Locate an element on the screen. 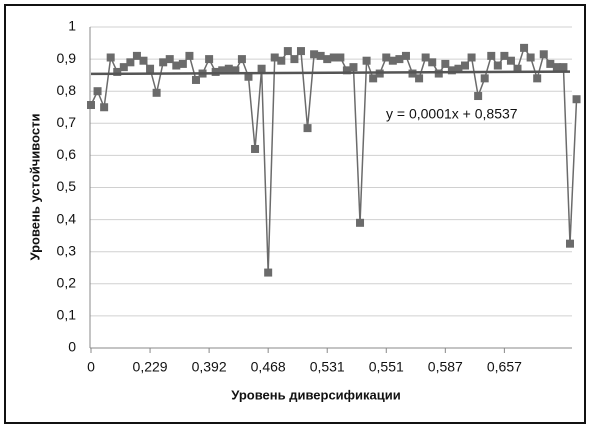 Image resolution: width=591 pixels, height=429 pixels. y-tick-label: 0,8 is located at coordinates (67, 90).